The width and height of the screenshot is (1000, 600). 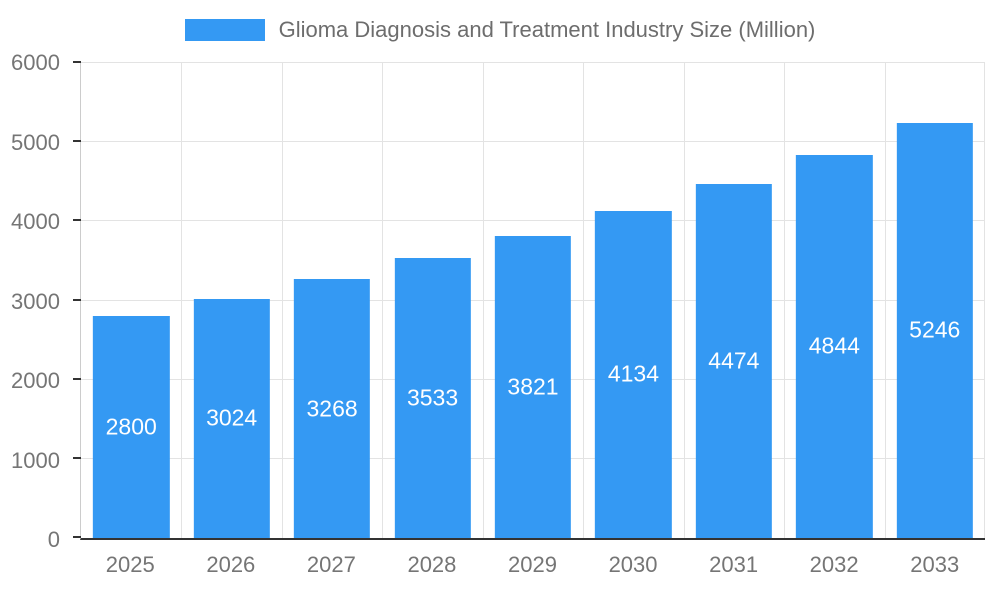 What do you see at coordinates (35, 62) in the screenshot?
I see `y-tick-label: 6000` at bounding box center [35, 62].